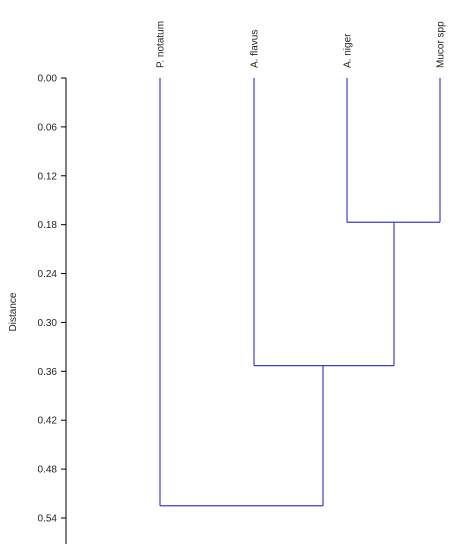  What do you see at coordinates (48, 127) in the screenshot?
I see `y-tick-label: 0.06` at bounding box center [48, 127].